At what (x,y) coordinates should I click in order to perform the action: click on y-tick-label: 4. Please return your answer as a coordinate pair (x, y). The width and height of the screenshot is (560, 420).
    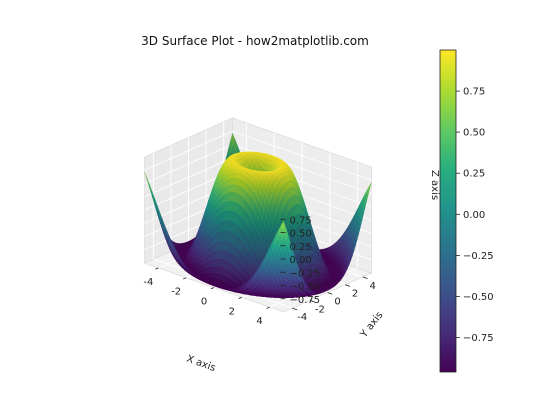
    Looking at the image, I should click on (373, 286).